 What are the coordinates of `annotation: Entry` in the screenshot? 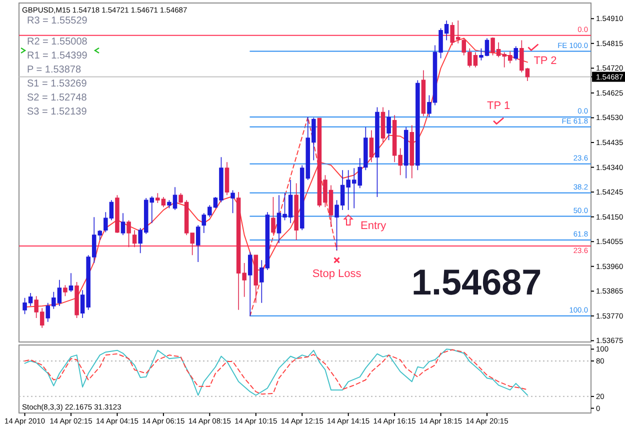 It's located at (373, 226).